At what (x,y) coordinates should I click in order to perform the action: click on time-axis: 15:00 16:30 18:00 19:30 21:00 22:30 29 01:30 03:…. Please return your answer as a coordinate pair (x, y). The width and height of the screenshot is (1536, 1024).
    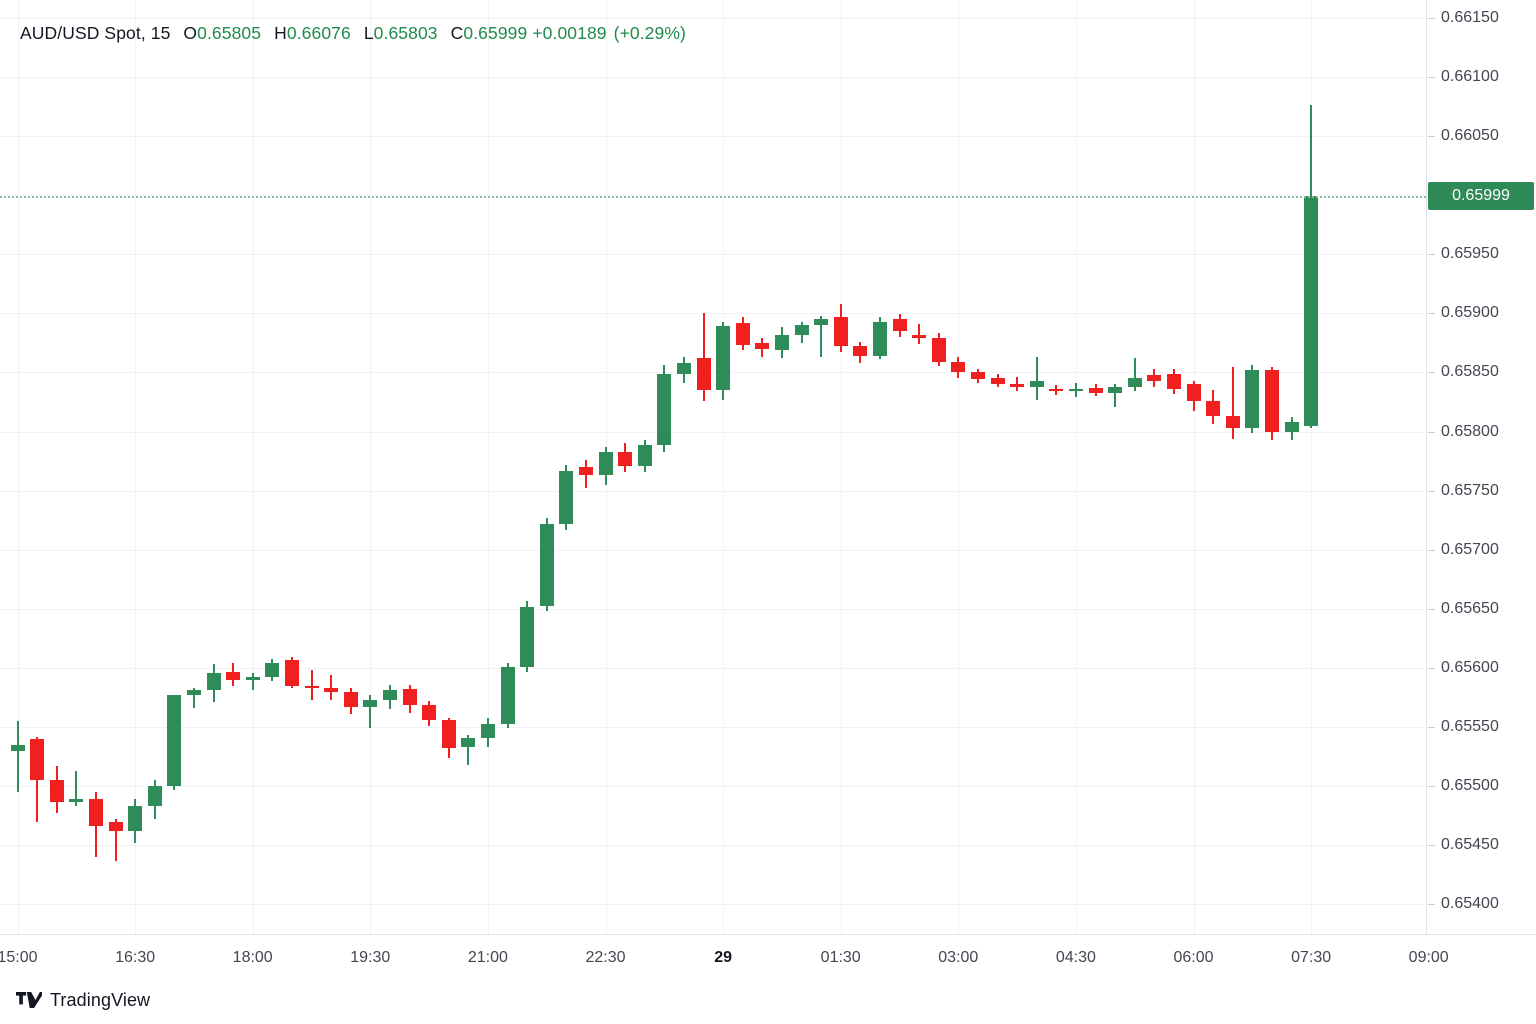
    Looking at the image, I should click on (768, 957).